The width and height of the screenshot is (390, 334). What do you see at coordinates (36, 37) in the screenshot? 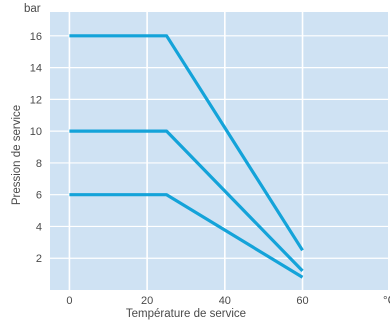
I see `y-tick-label: 16` at bounding box center [36, 37].